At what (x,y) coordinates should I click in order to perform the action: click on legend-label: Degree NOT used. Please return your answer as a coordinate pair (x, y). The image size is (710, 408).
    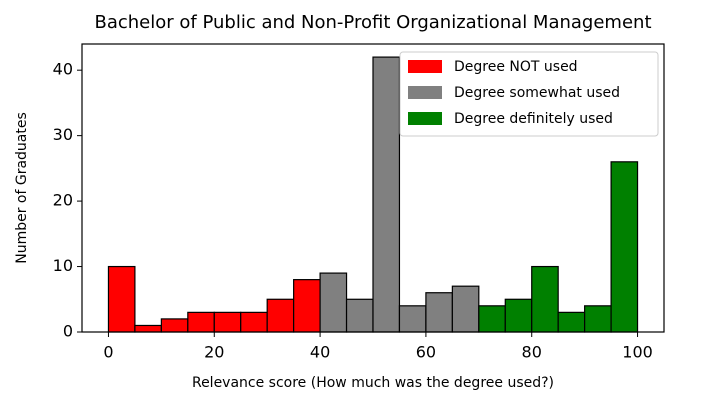
    Looking at the image, I should click on (516, 67).